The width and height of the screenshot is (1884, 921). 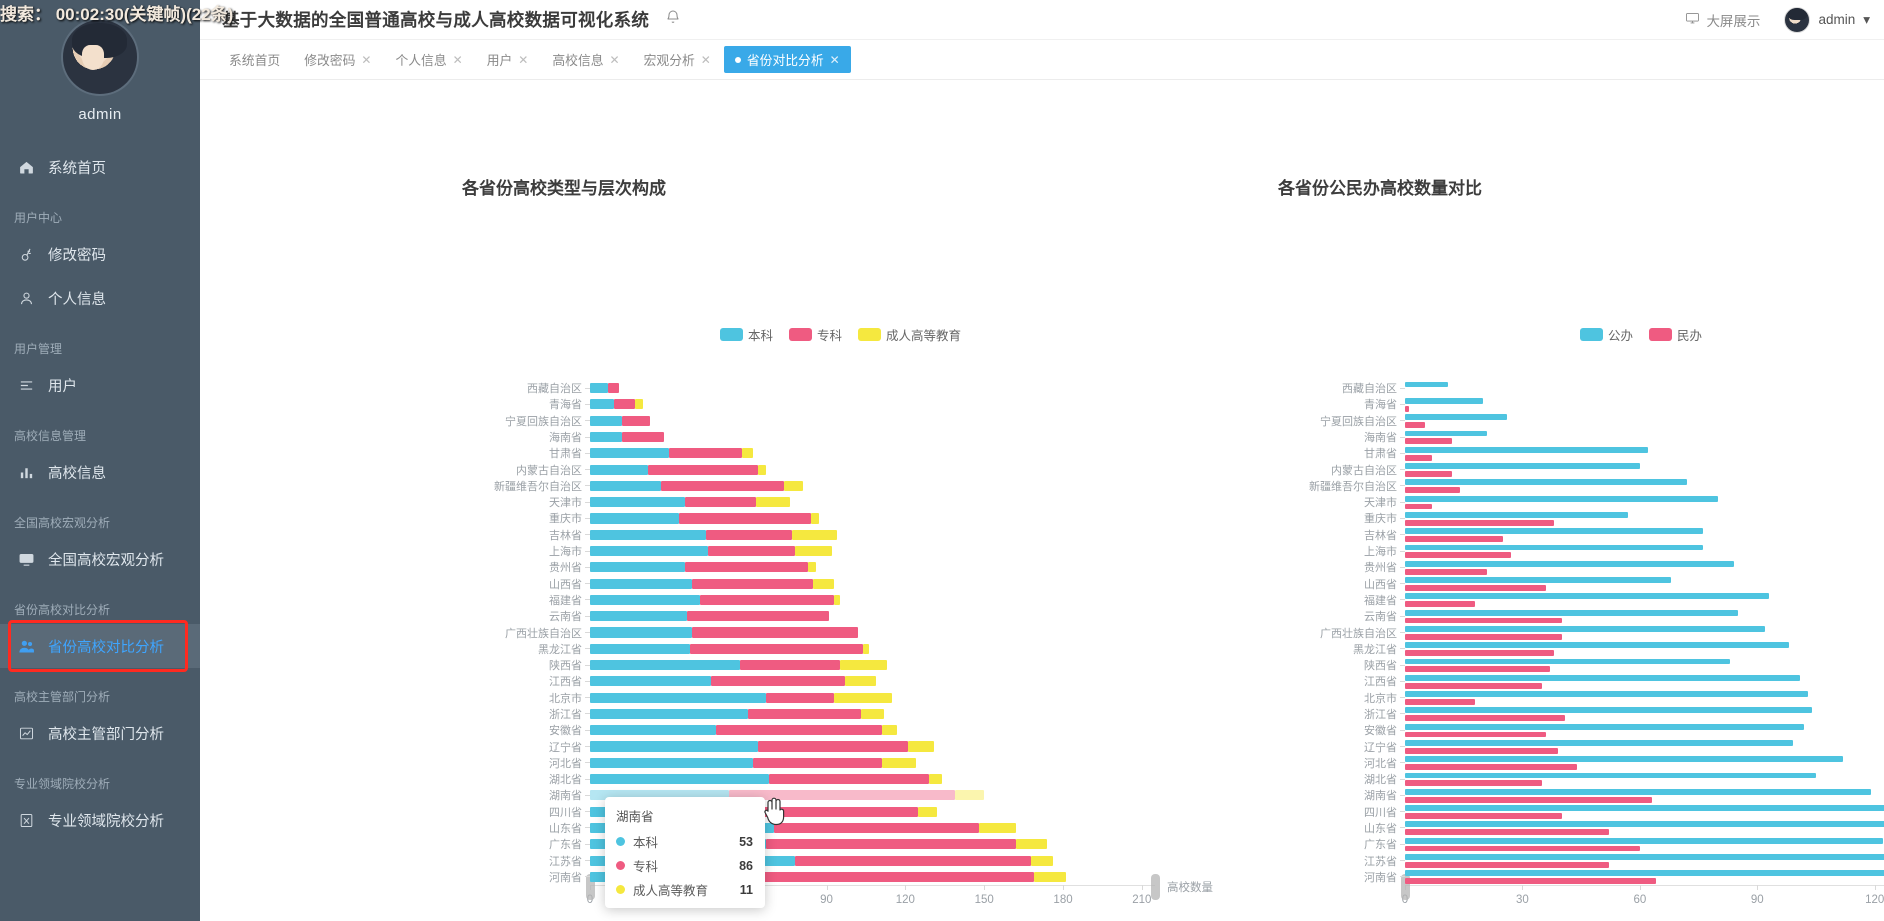 I want to click on sidebar-item-4-0: 省份高校对比分析, so click(x=100, y=646).